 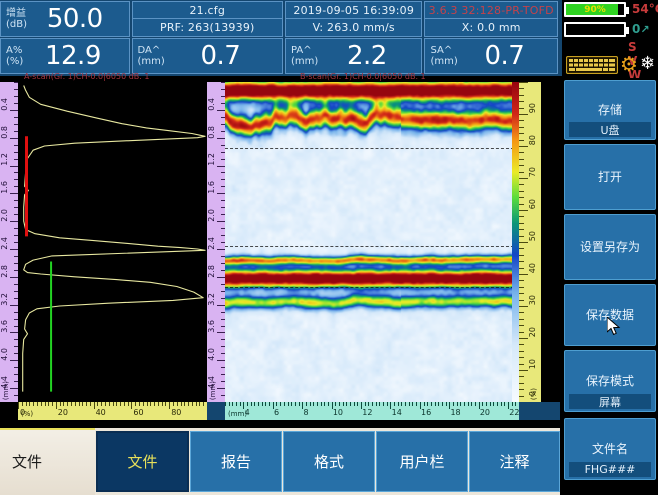 What do you see at coordinates (113, 411) in the screenshot?
I see `ascan-amplitude-ruler: (%) 0 20 40 60 80` at bounding box center [113, 411].